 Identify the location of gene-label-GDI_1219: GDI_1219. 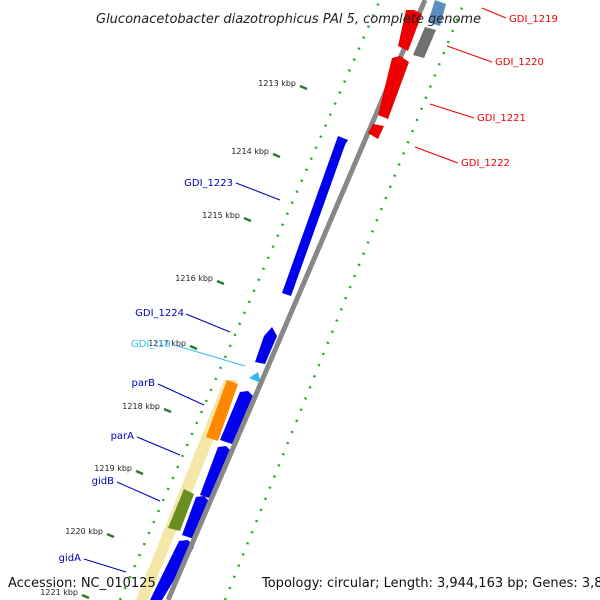
(533, 19).